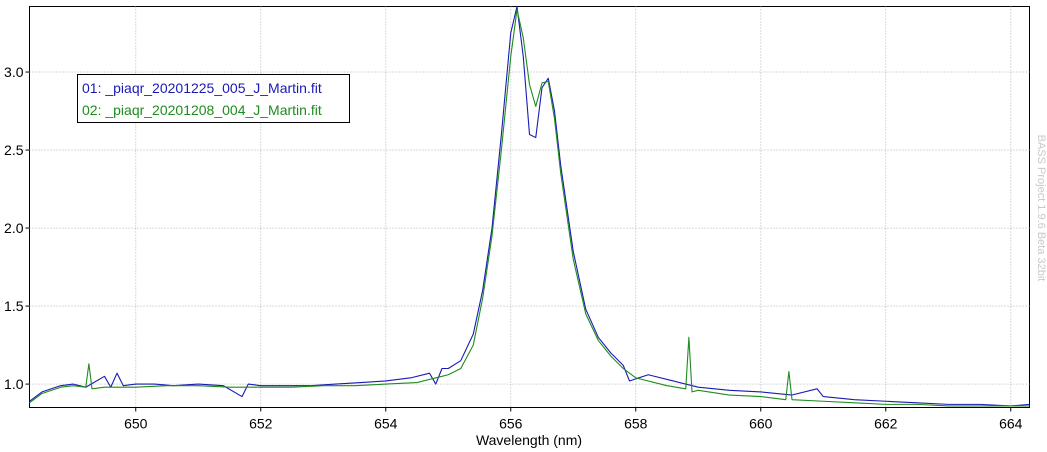 Image resolution: width=1047 pixels, height=452 pixels. Describe the element at coordinates (386, 424) in the screenshot. I see `x-tick-label: 654` at that location.